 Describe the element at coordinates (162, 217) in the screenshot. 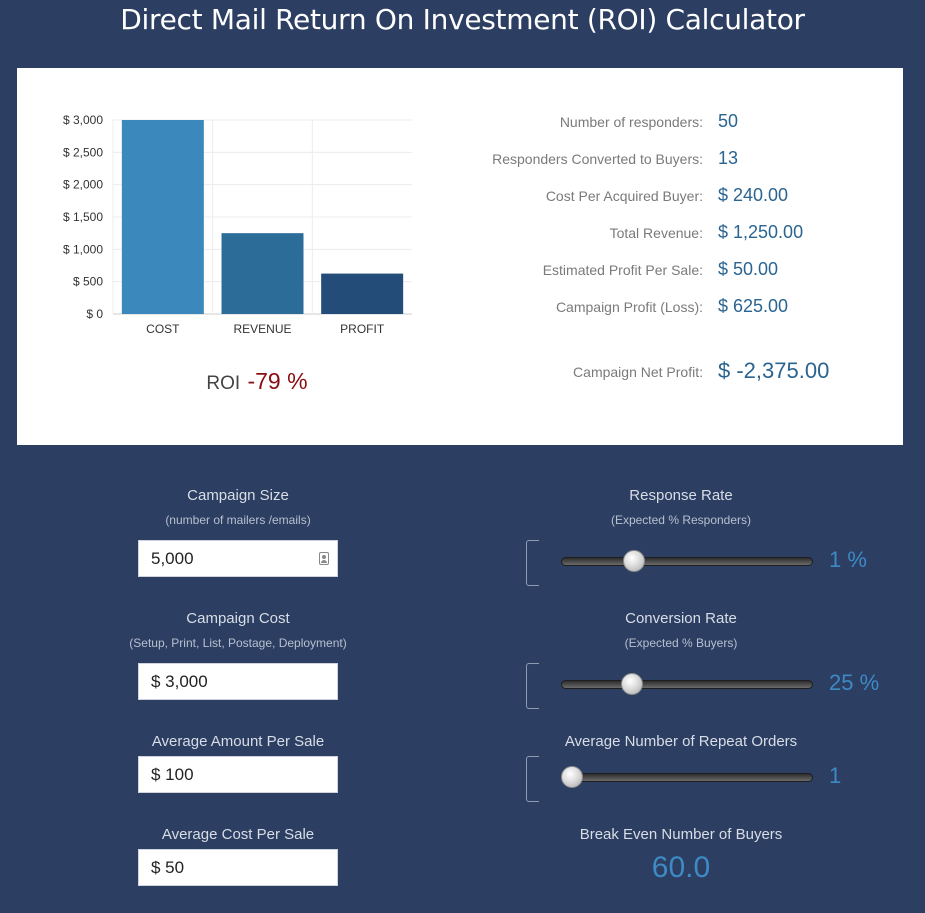

I see `bar-cost` at that location.